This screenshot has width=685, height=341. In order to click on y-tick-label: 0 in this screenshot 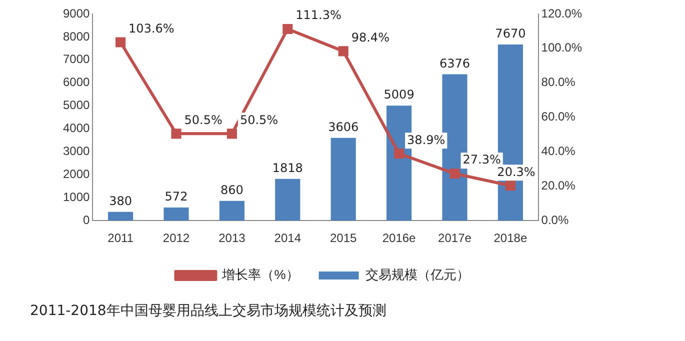, I will do `click(86, 219)`.